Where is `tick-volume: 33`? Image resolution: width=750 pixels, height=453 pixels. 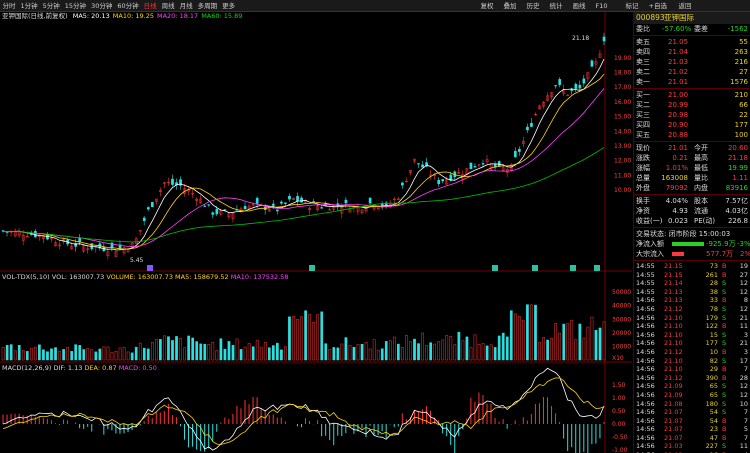
tick-volume: 33 is located at coordinates (713, 300).